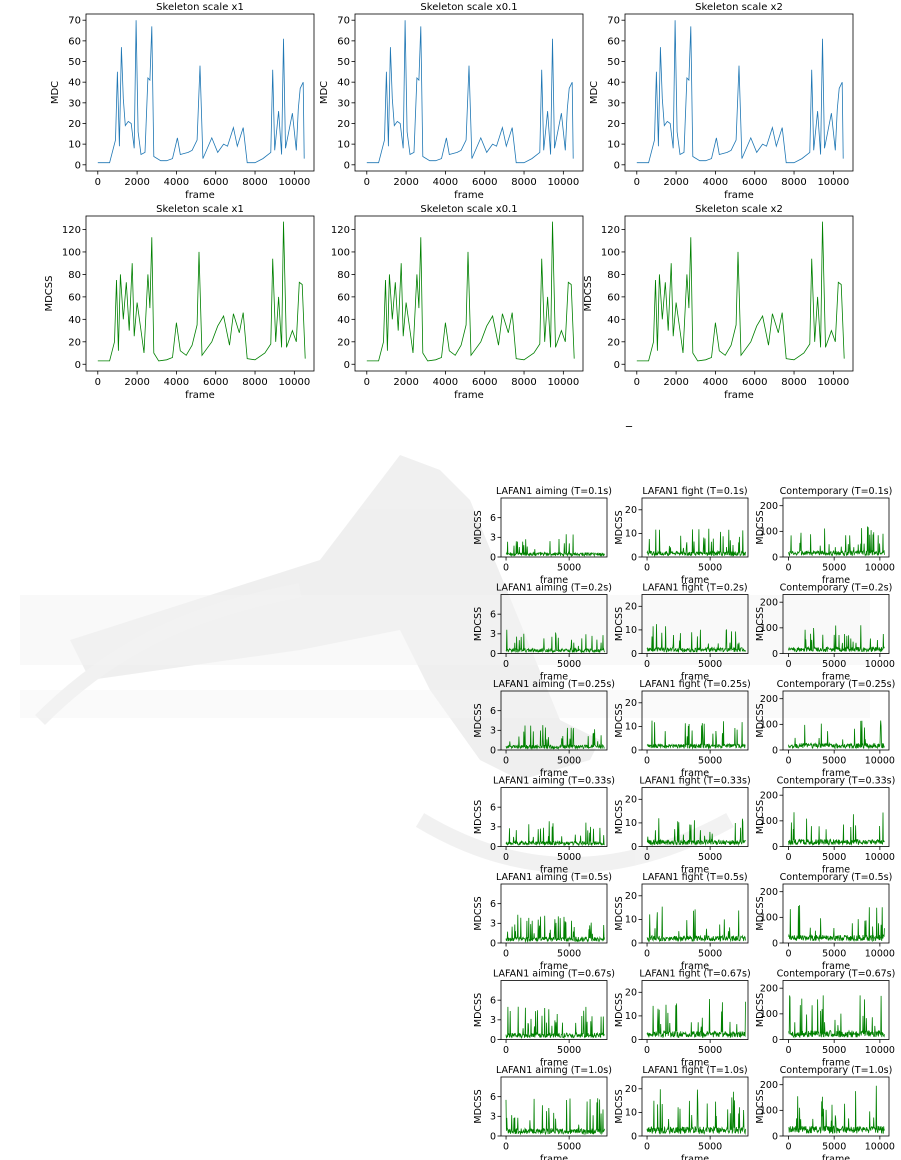 The image size is (901, 1160). Describe the element at coordinates (484, 382) in the screenshot. I see `x-tick-label: 6000` at that location.